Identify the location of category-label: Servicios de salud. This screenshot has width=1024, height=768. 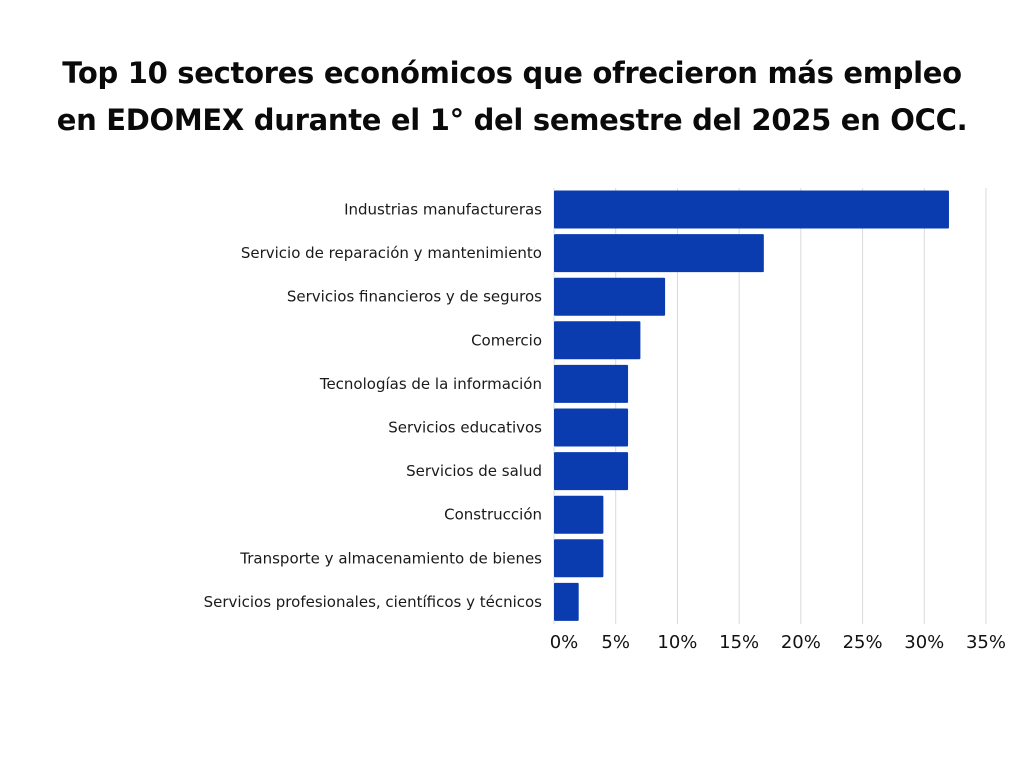
(474, 471).